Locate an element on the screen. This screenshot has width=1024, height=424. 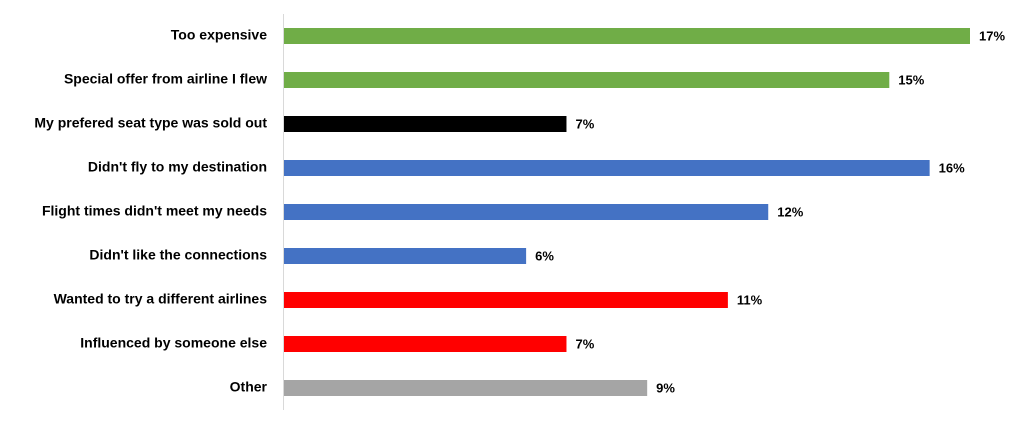
category-label: Special offer from airline I flew is located at coordinates (165, 79).